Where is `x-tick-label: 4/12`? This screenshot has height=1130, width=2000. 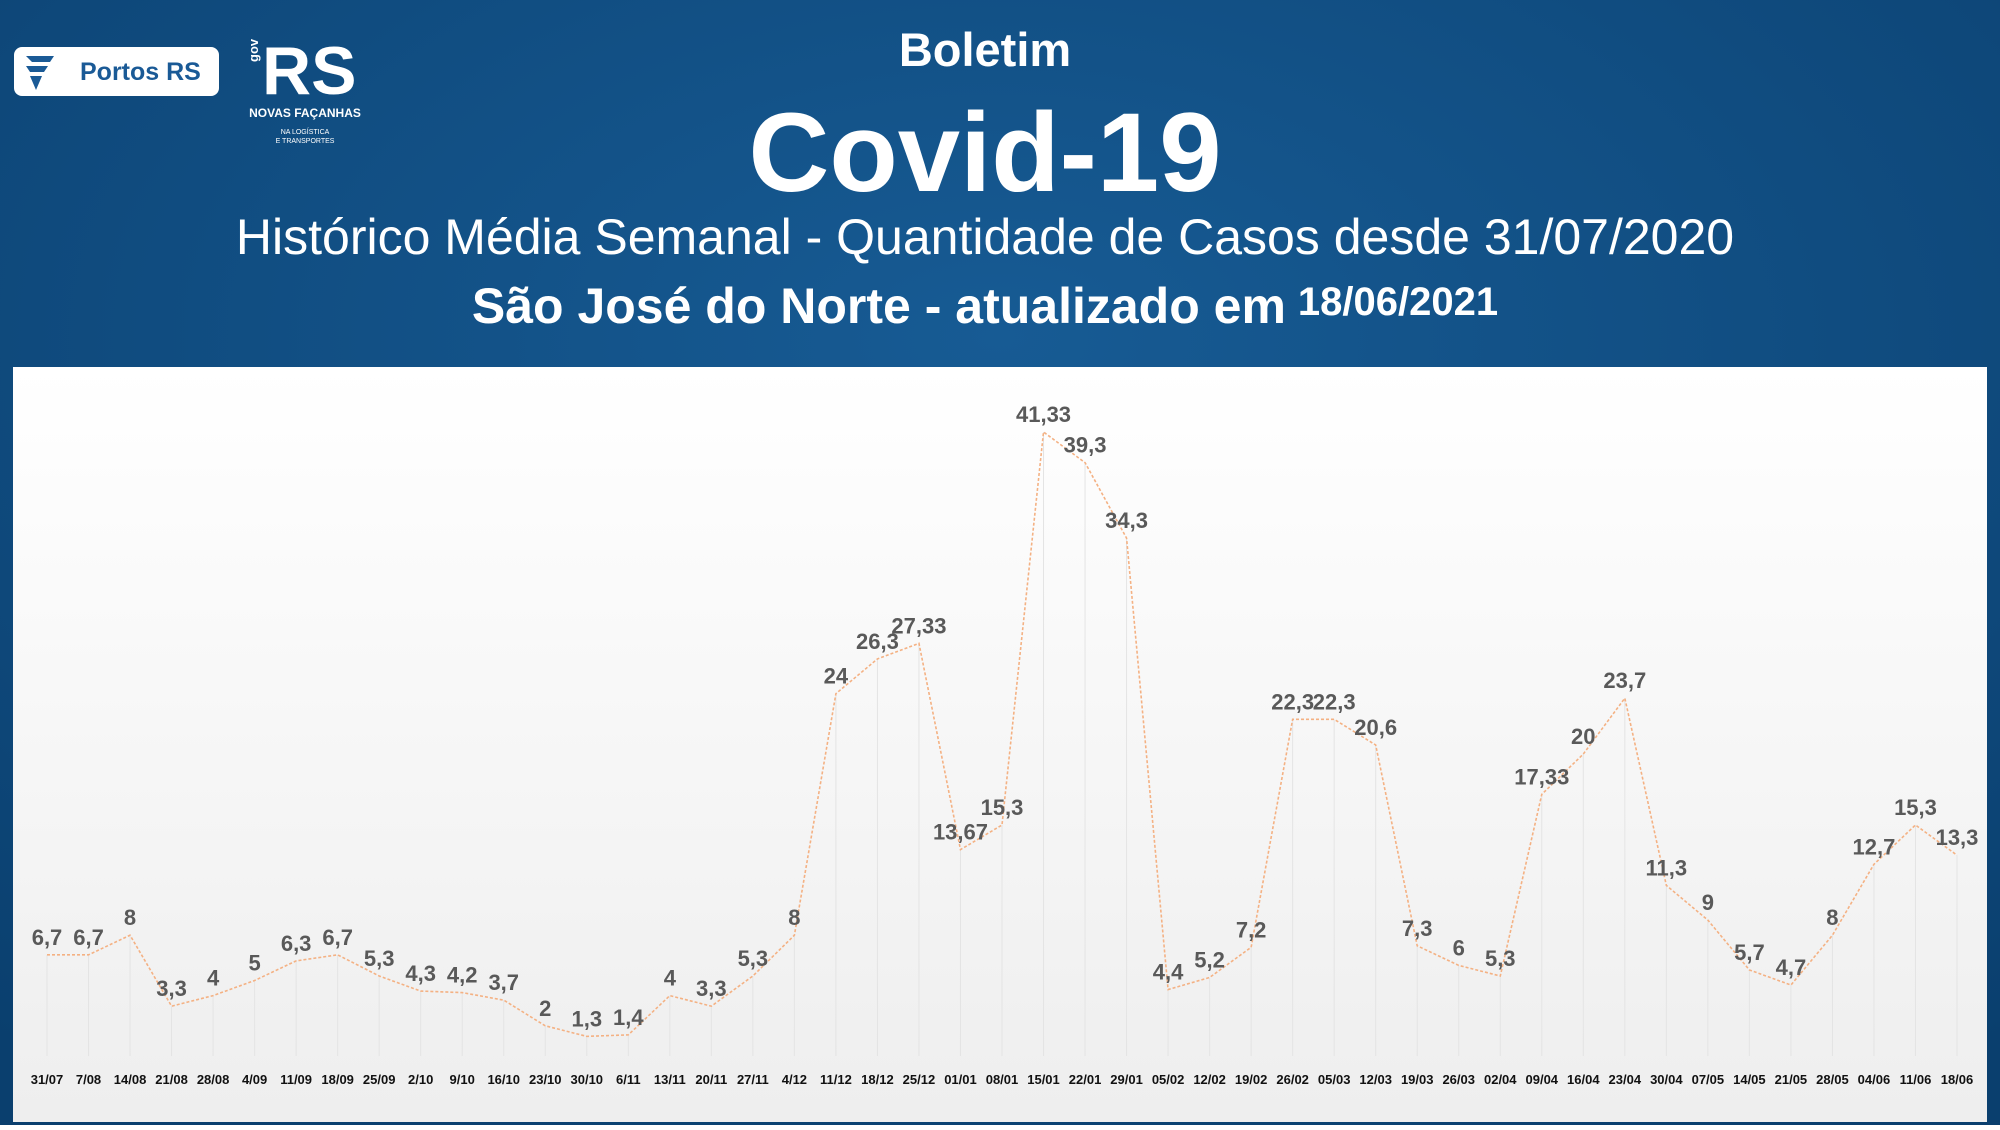
x-tick-label: 4/12 is located at coordinates (794, 1079).